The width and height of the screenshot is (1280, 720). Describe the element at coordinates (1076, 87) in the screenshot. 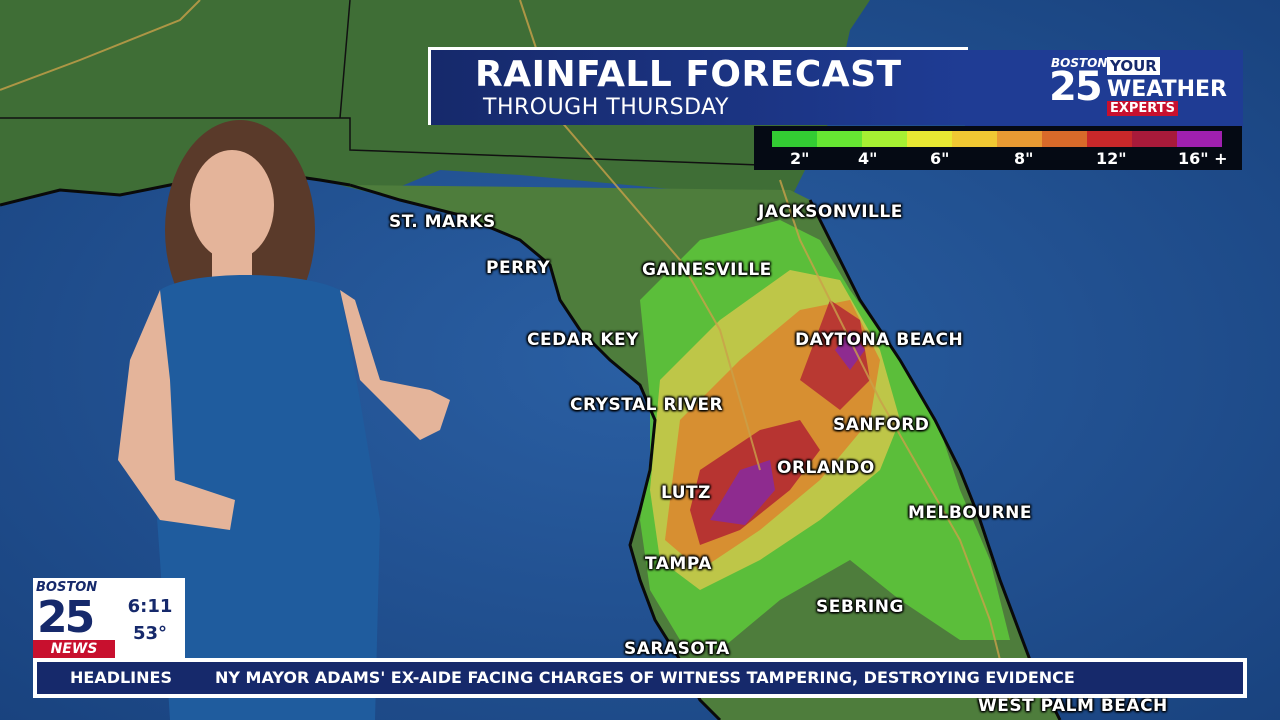

I see `logo-number: 25` at that location.